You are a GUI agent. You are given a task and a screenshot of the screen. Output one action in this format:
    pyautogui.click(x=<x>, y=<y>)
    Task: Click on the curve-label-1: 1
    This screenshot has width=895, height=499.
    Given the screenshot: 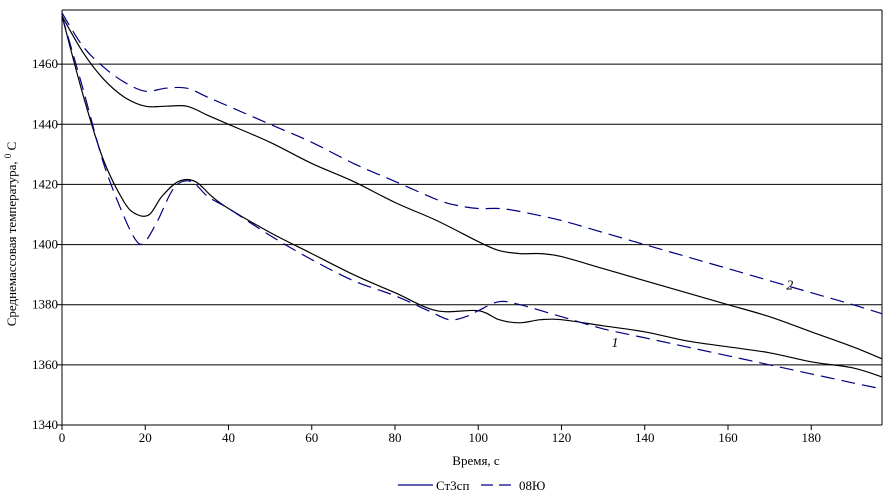 What is the action you would take?
    pyautogui.click(x=614, y=343)
    